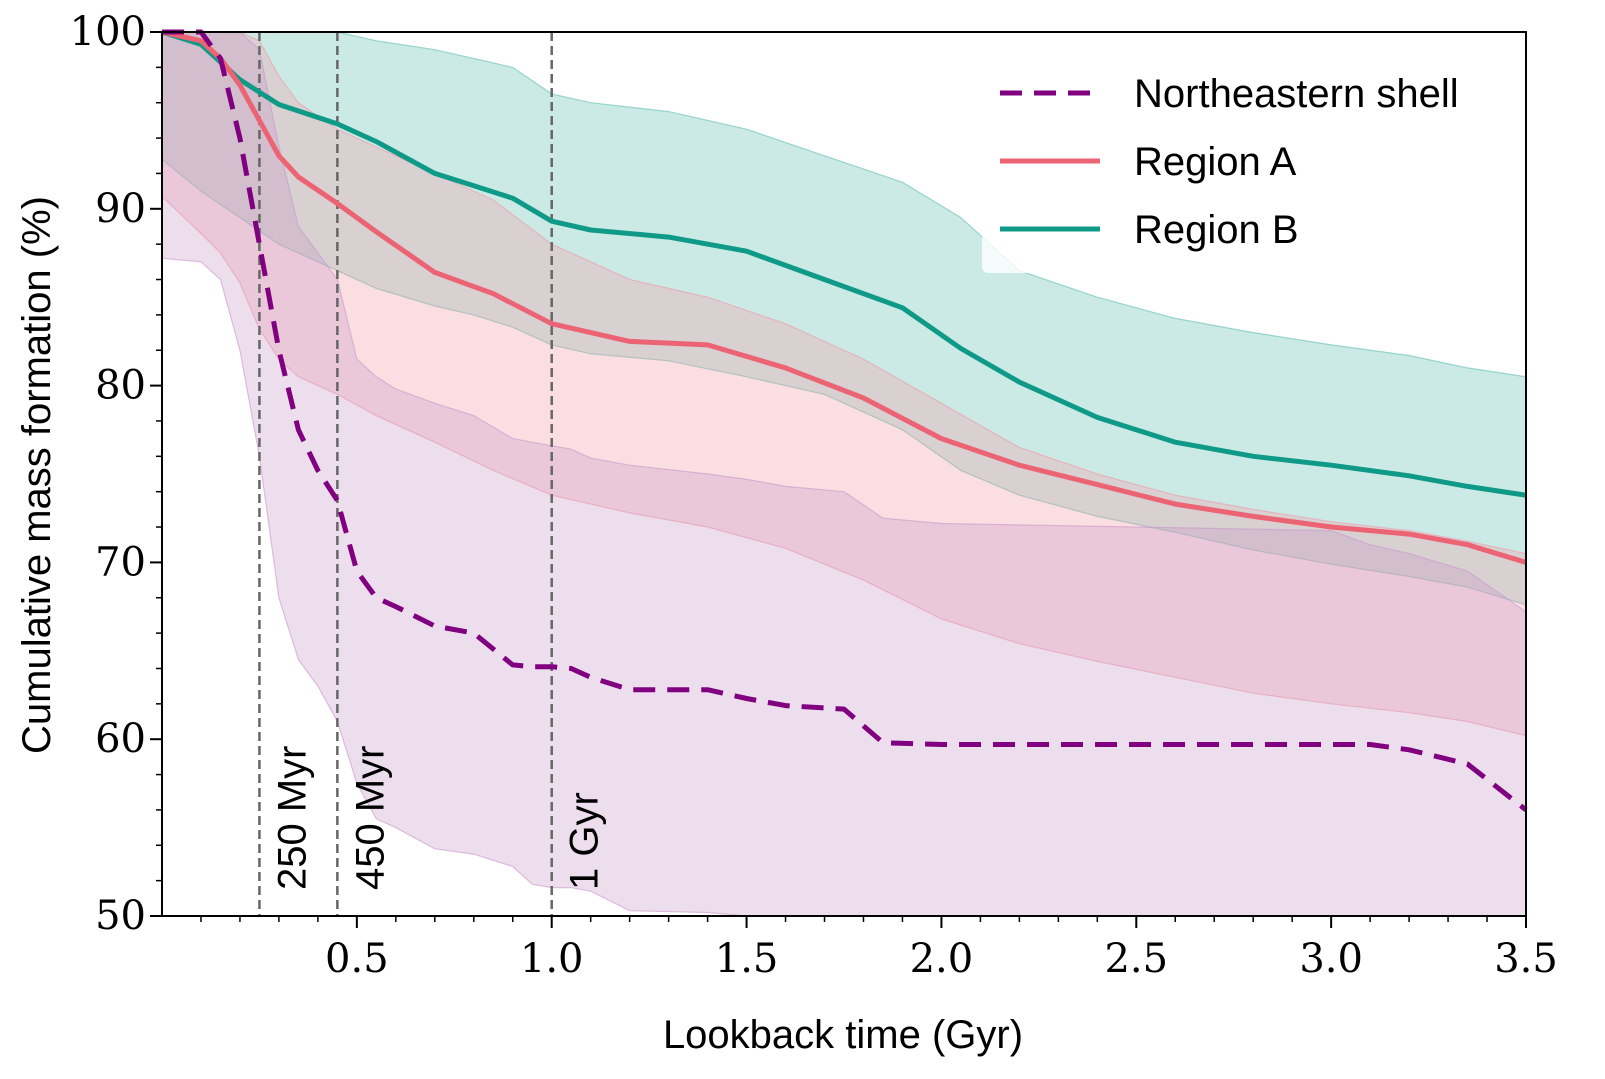 The image size is (1605, 1079). What do you see at coordinates (1136, 959) in the screenshot?
I see `x-tick-label: 2.5` at bounding box center [1136, 959].